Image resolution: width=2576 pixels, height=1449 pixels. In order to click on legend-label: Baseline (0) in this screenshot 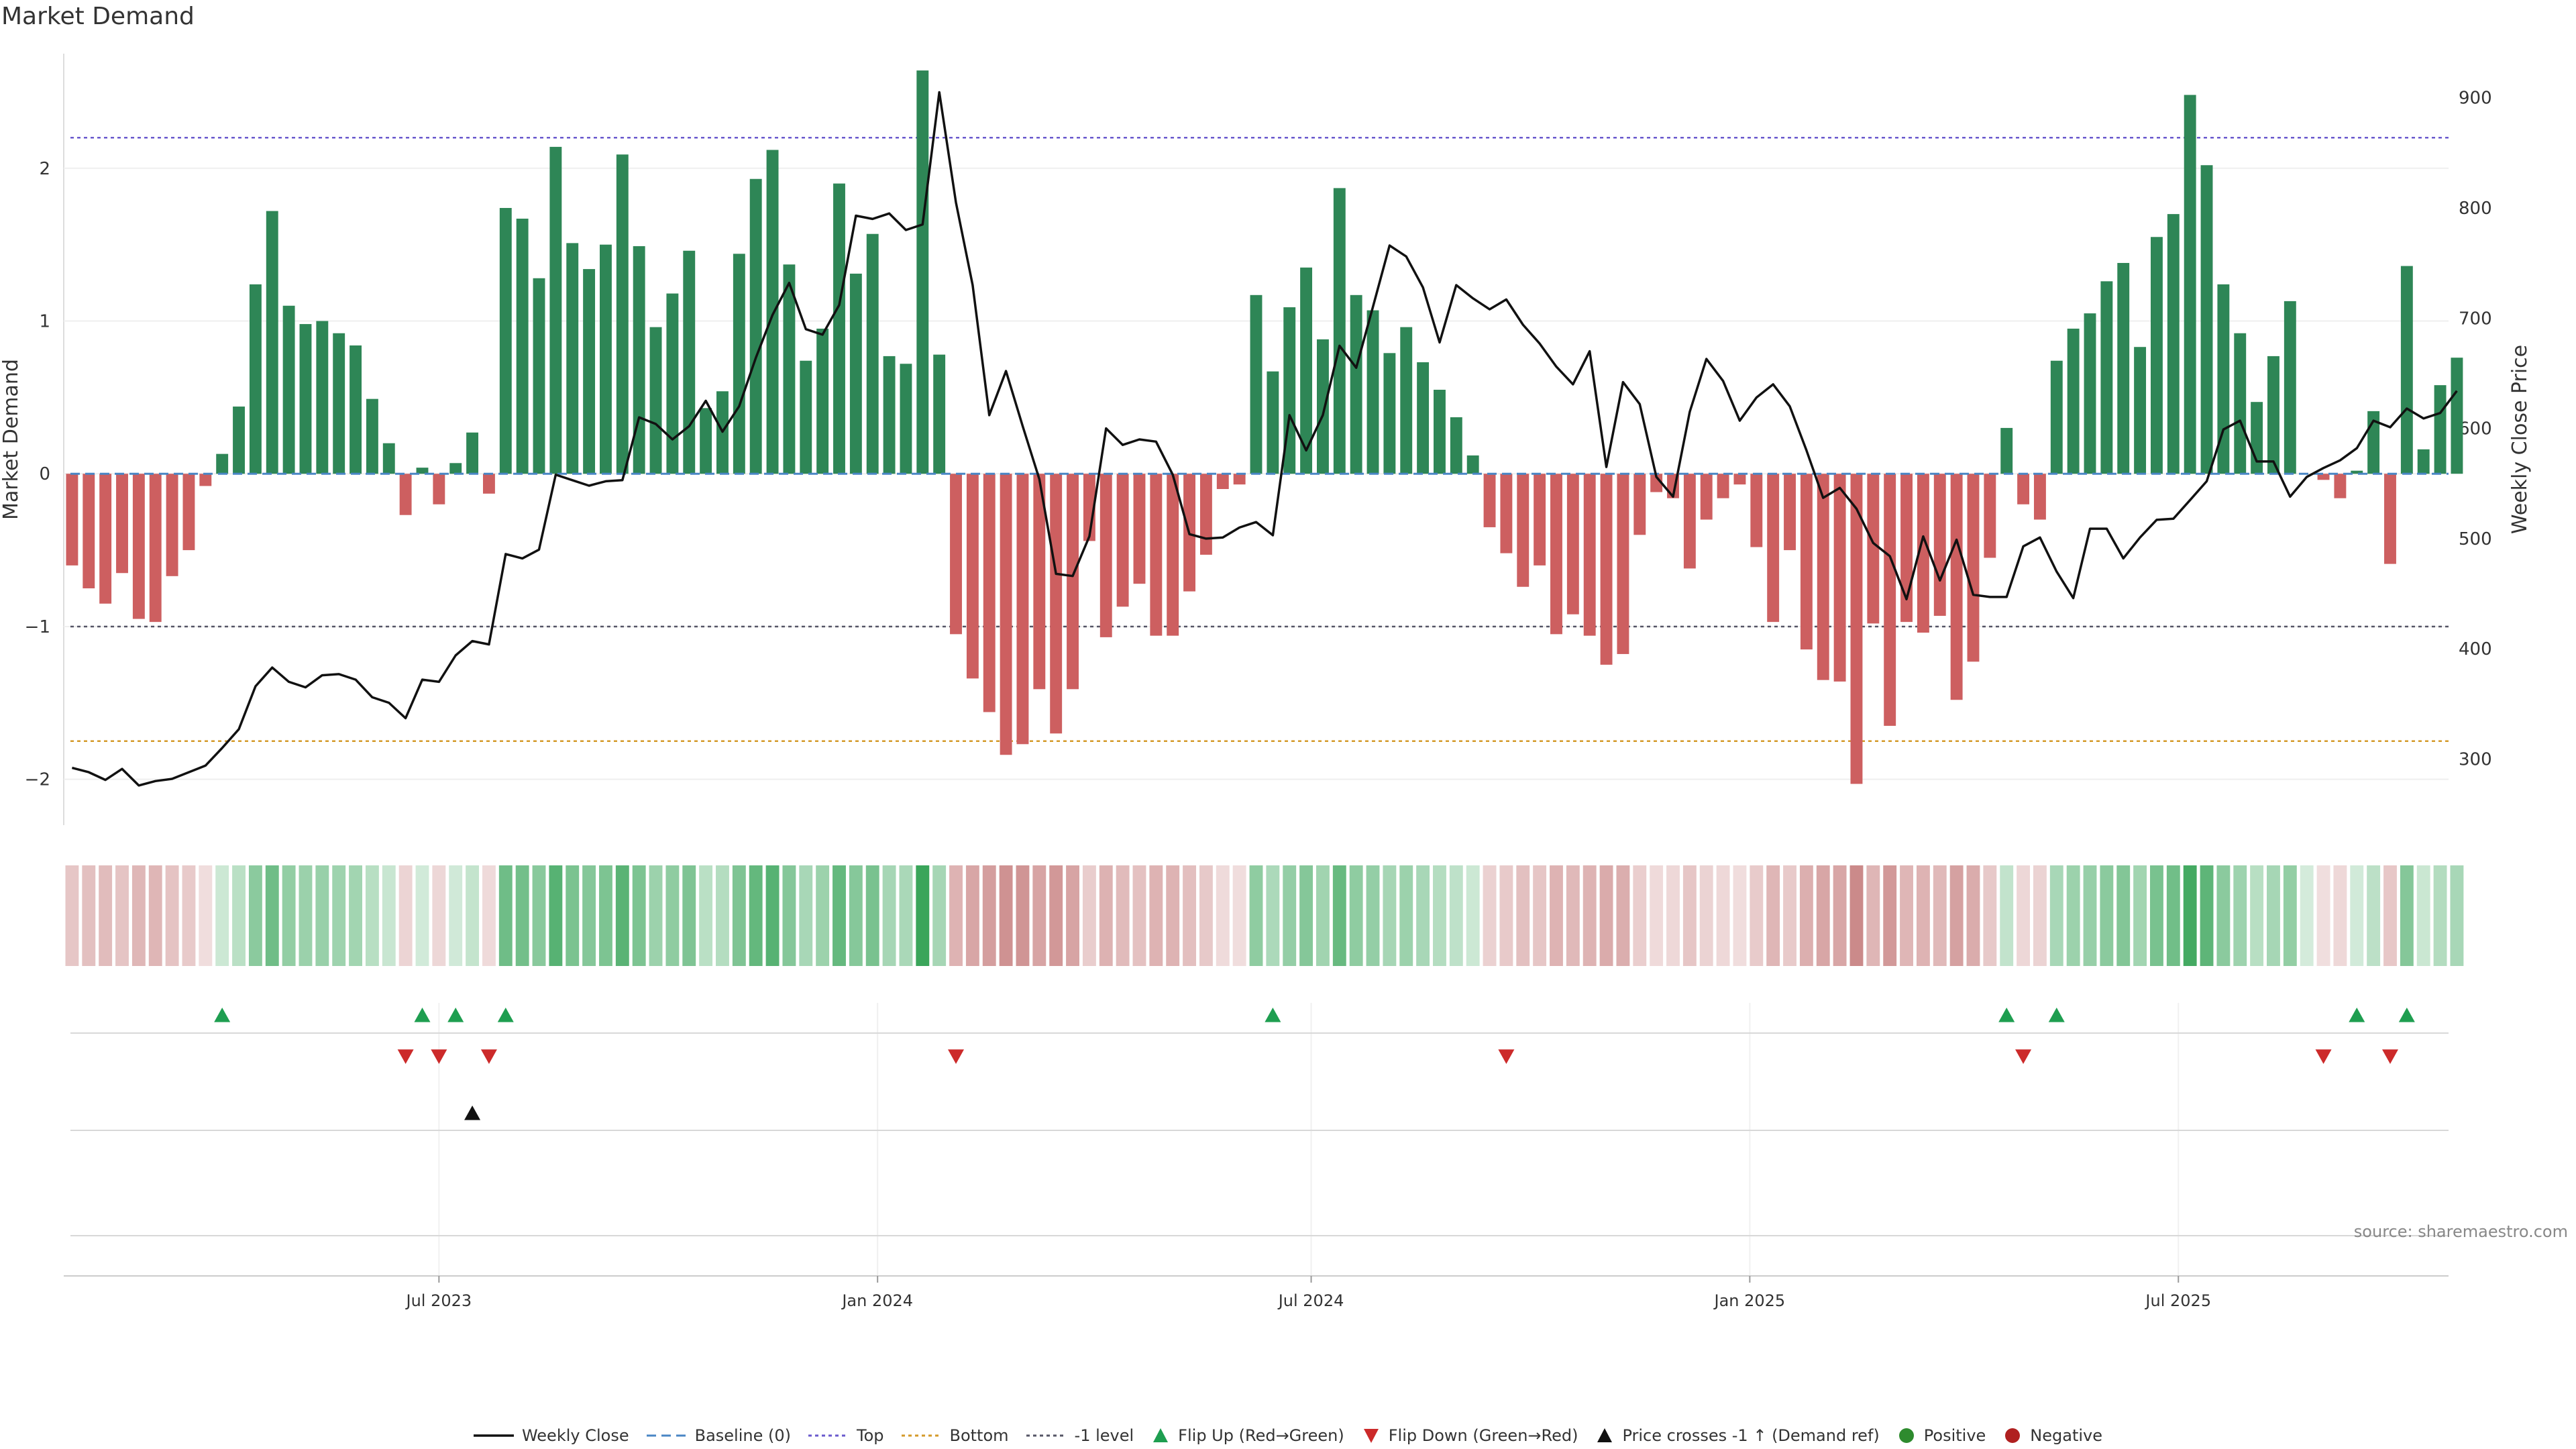, I will do `click(742, 1435)`.